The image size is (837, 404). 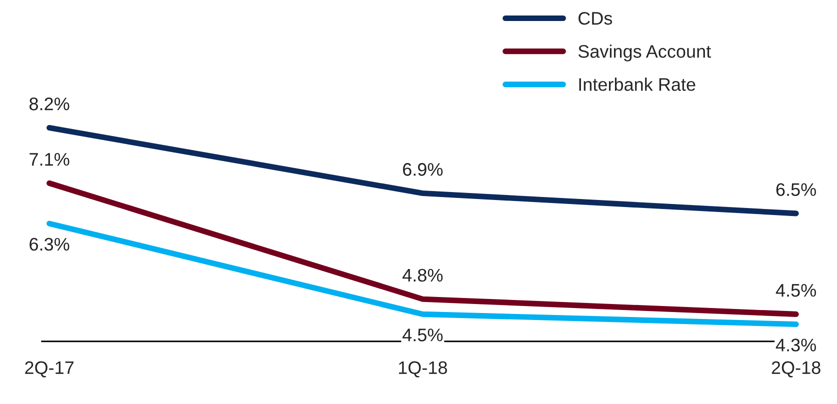 What do you see at coordinates (644, 53) in the screenshot?
I see `legend-label: Savings Account` at bounding box center [644, 53].